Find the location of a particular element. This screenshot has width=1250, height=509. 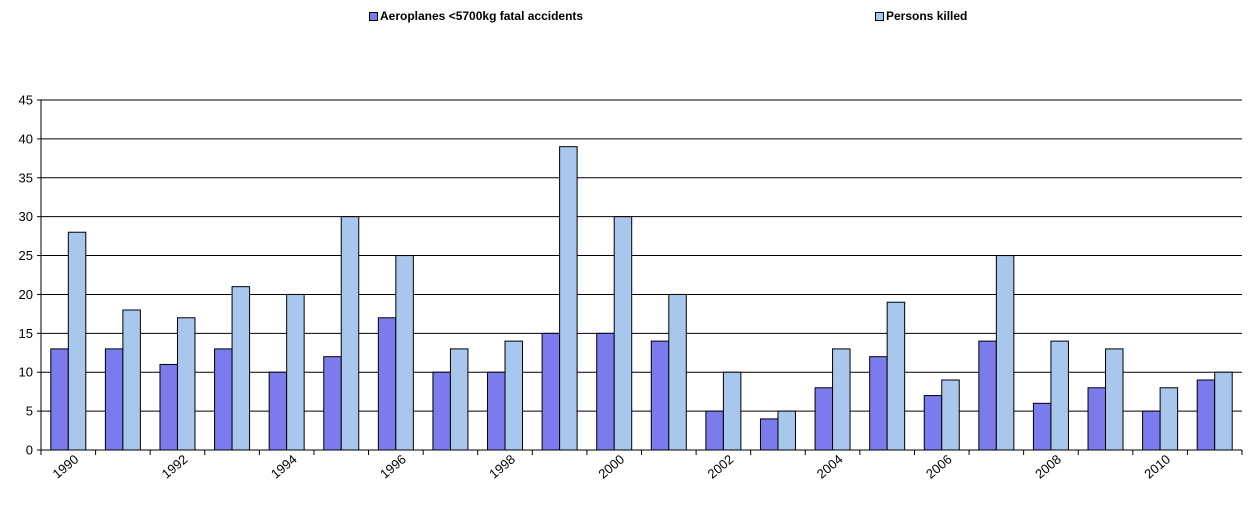

legend-swatch-persons-killed is located at coordinates (879, 16).